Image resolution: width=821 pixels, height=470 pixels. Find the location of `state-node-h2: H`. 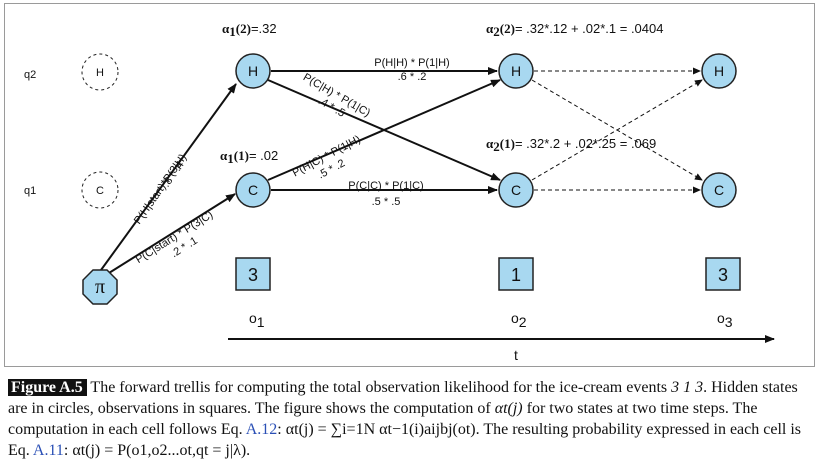

state-node-h2: H is located at coordinates (516, 71).